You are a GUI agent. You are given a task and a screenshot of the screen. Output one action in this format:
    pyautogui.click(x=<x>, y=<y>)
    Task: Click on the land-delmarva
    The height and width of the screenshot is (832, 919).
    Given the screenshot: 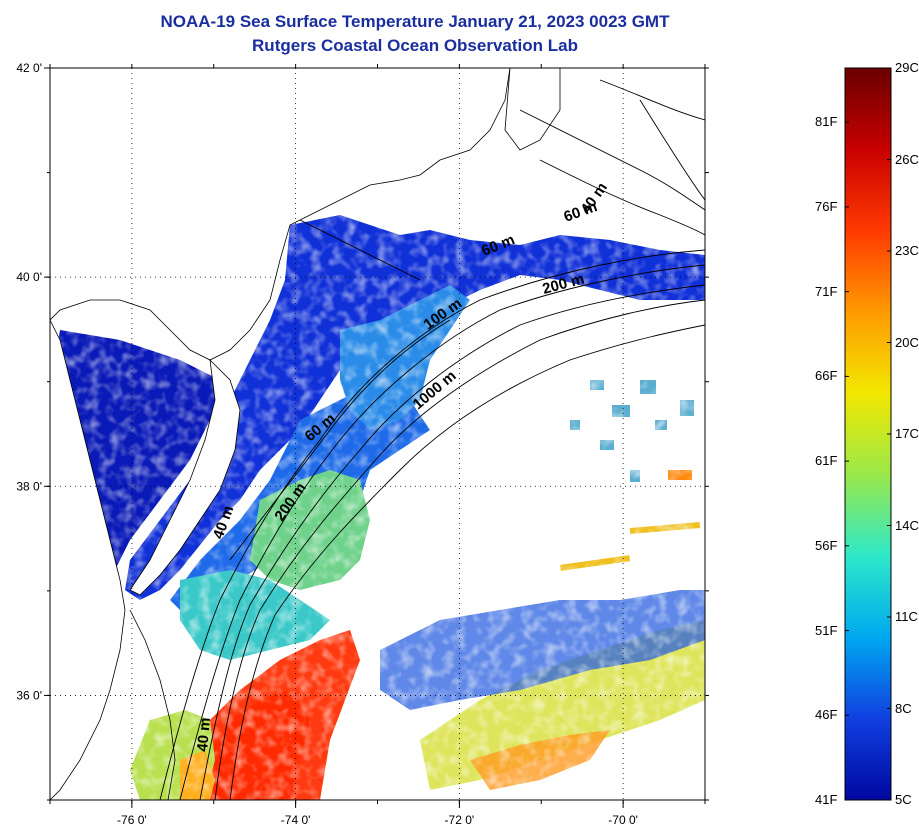 What is the action you would take?
    pyautogui.click(x=185, y=477)
    